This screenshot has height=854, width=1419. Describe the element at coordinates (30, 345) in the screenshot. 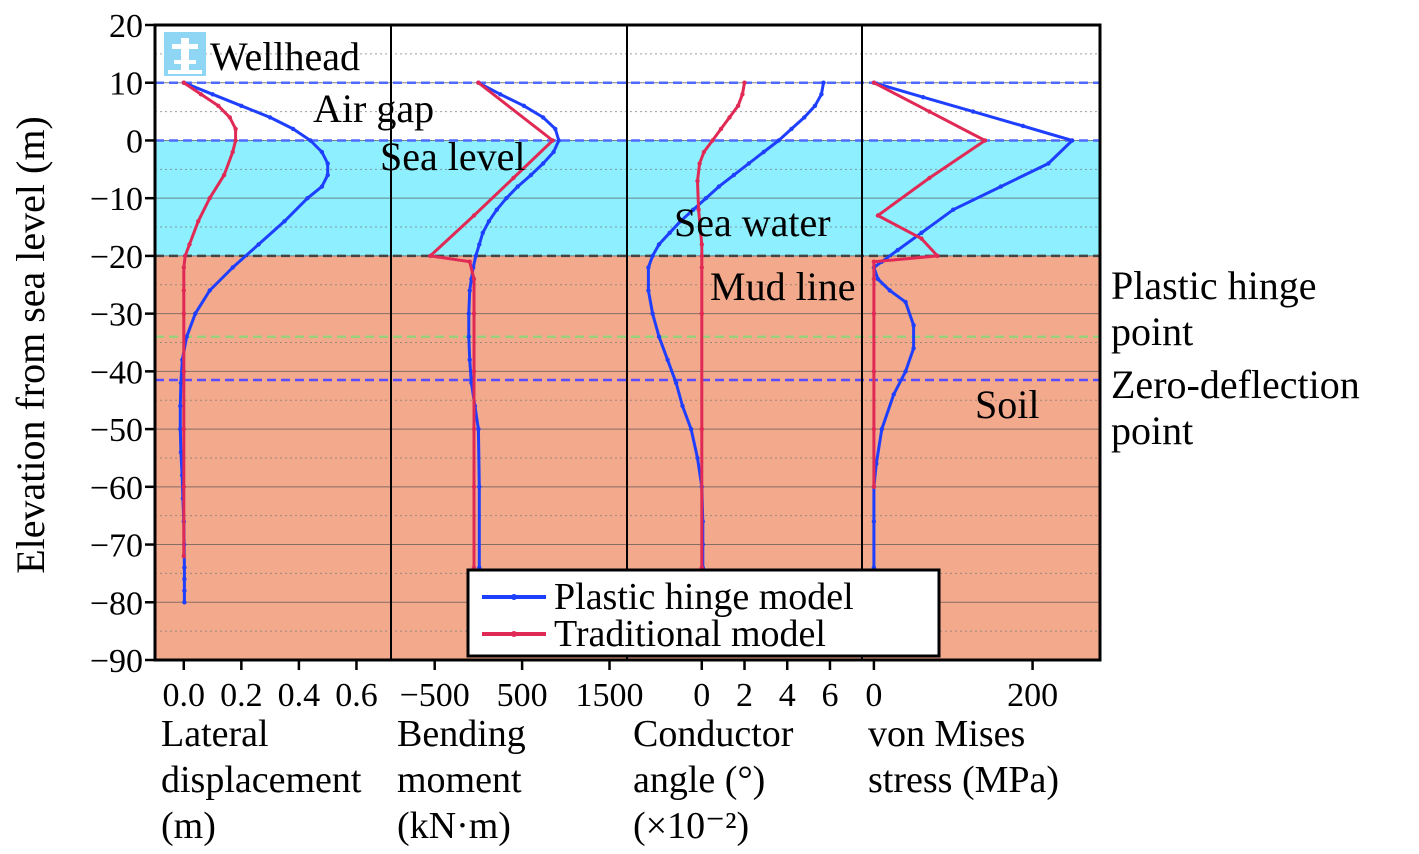

I see `y-axis-label: Elevation from sea level (m)` at that location.